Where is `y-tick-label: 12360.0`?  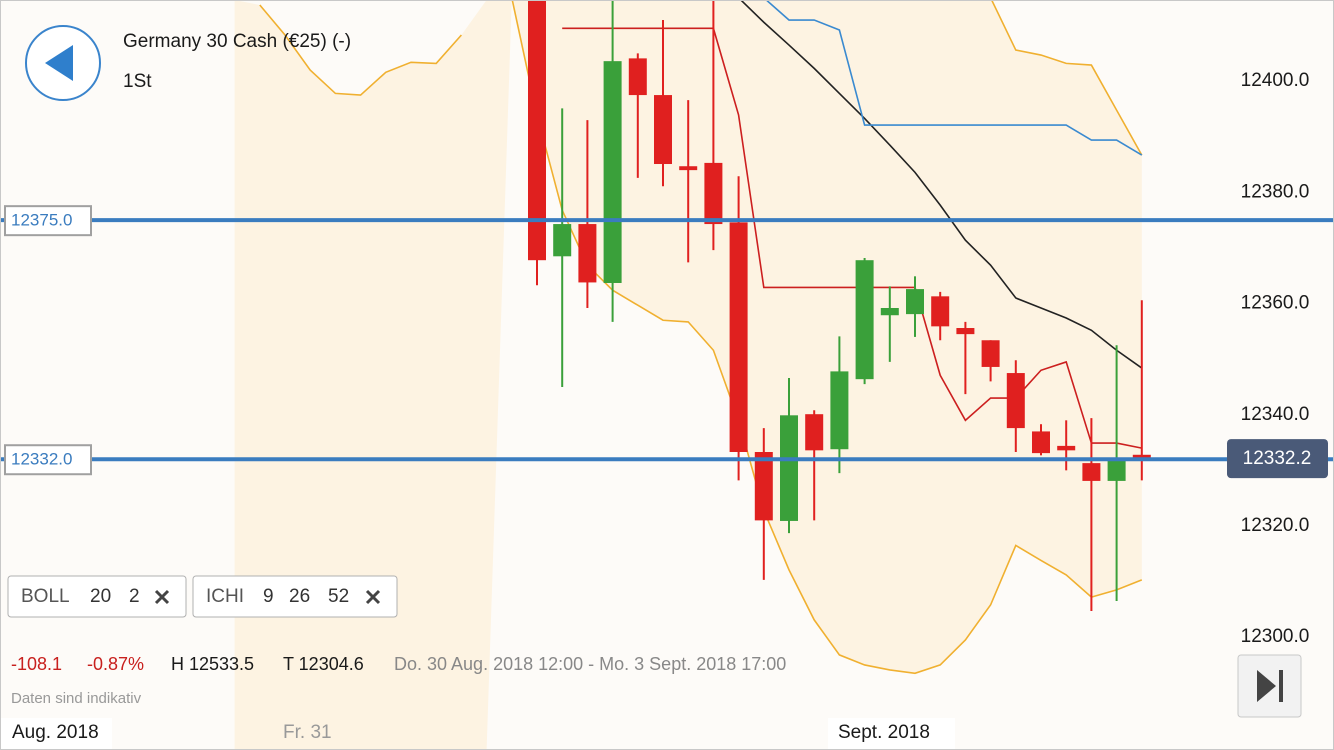 y-tick-label: 12360.0 is located at coordinates (1275, 303).